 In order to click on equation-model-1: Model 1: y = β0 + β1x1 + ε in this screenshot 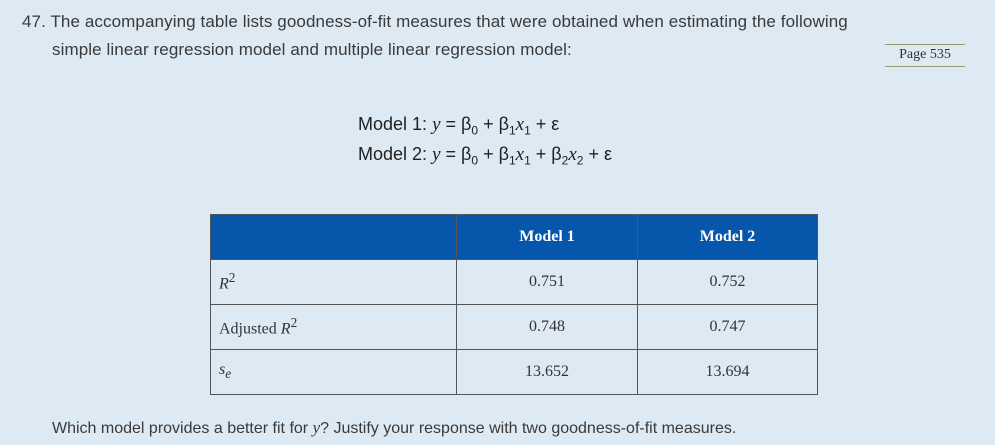, I will do `click(459, 126)`.